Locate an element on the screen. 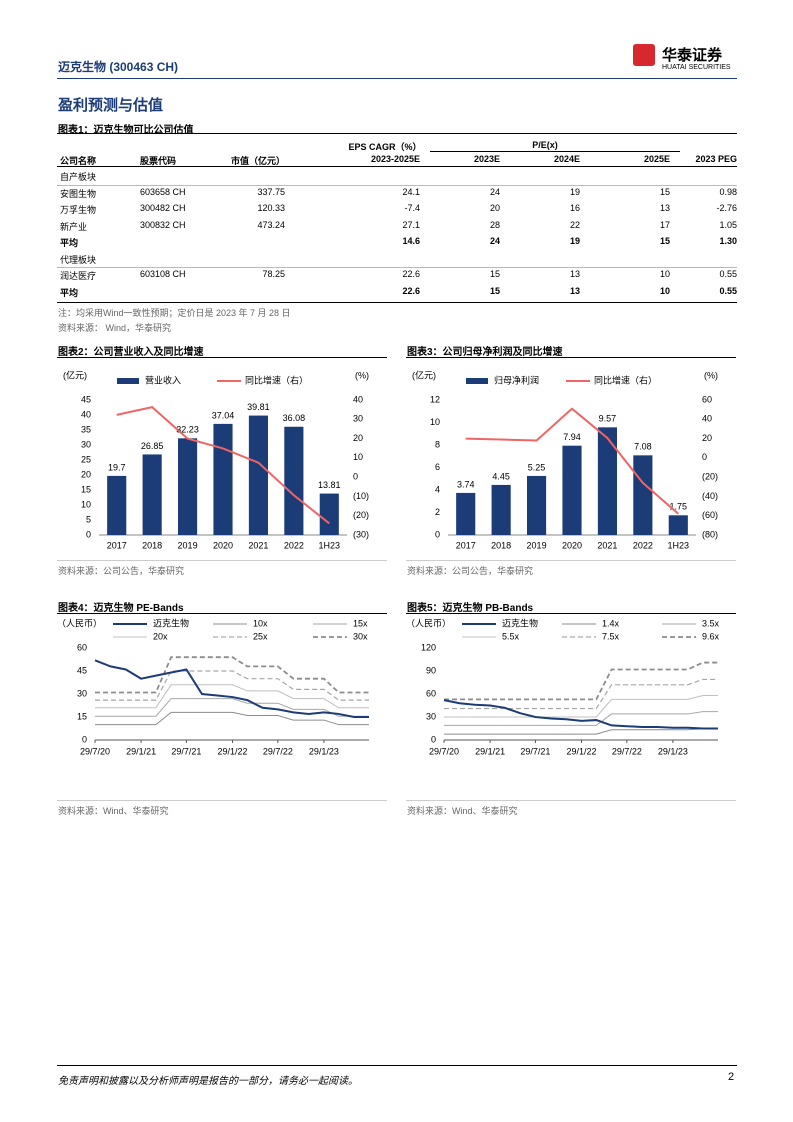 The width and height of the screenshot is (793, 1122). data-label: 7.94 is located at coordinates (572, 437).